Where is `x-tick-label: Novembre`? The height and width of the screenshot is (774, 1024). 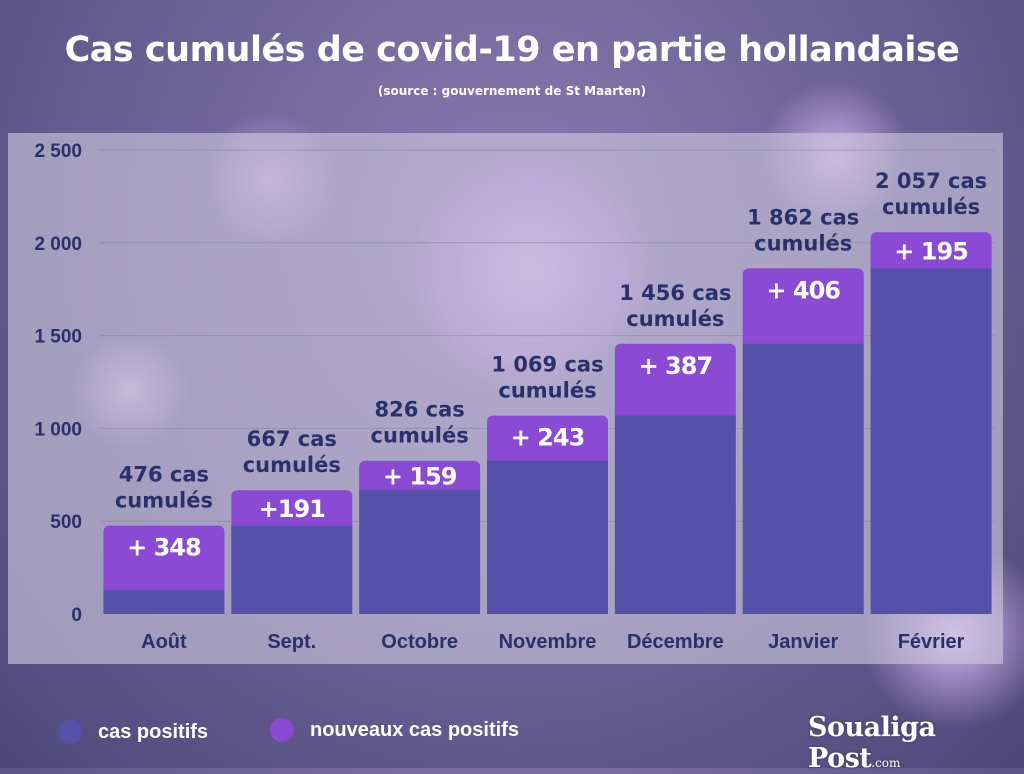
x-tick-label: Novembre is located at coordinates (548, 642).